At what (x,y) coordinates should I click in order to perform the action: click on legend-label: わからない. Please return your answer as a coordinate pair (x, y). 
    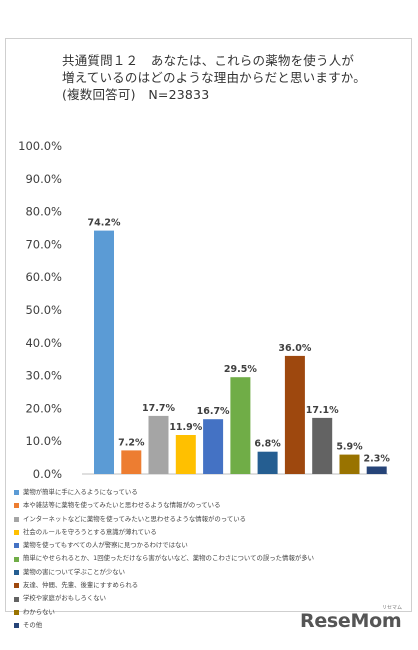
    Looking at the image, I should click on (39, 611).